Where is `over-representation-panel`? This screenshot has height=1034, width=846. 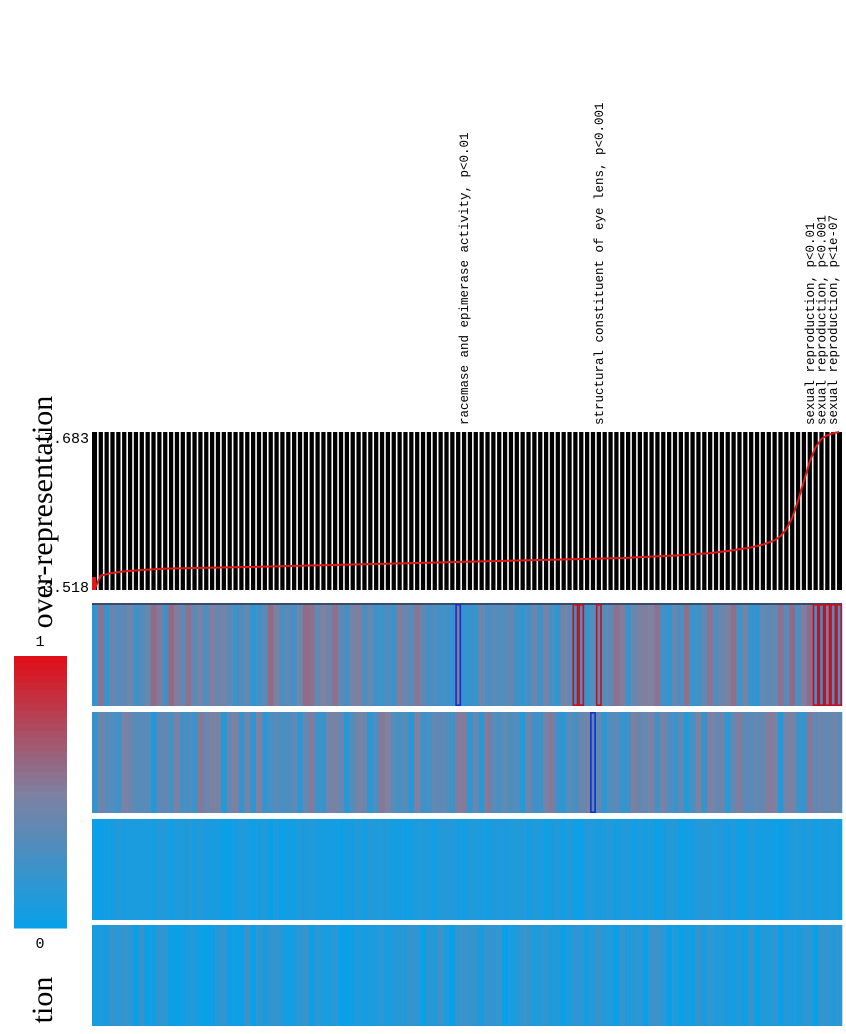
over-representation-panel is located at coordinates (467, 510).